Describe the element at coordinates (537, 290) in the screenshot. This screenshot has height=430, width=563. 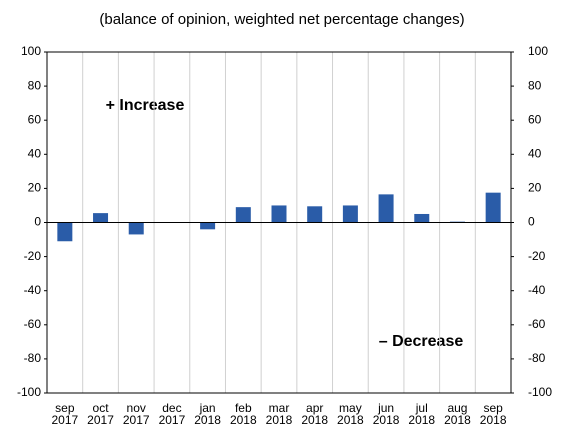
I see `y2-tick-label: -40` at that location.